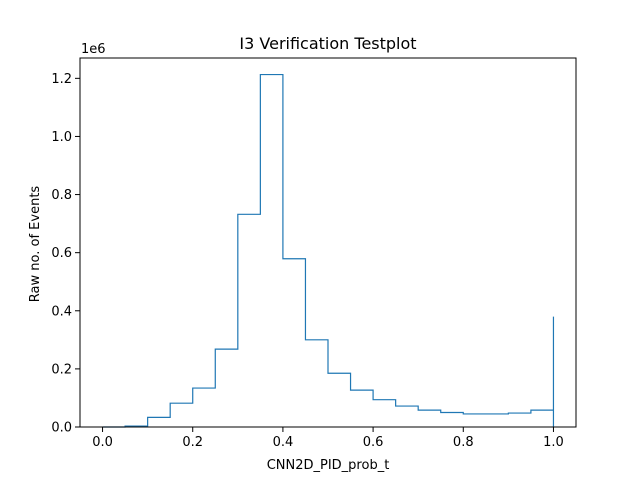 Image resolution: width=640 pixels, height=480 pixels. What do you see at coordinates (35, 244) in the screenshot?
I see `y-axis-label: Raw no. of Events` at bounding box center [35, 244].